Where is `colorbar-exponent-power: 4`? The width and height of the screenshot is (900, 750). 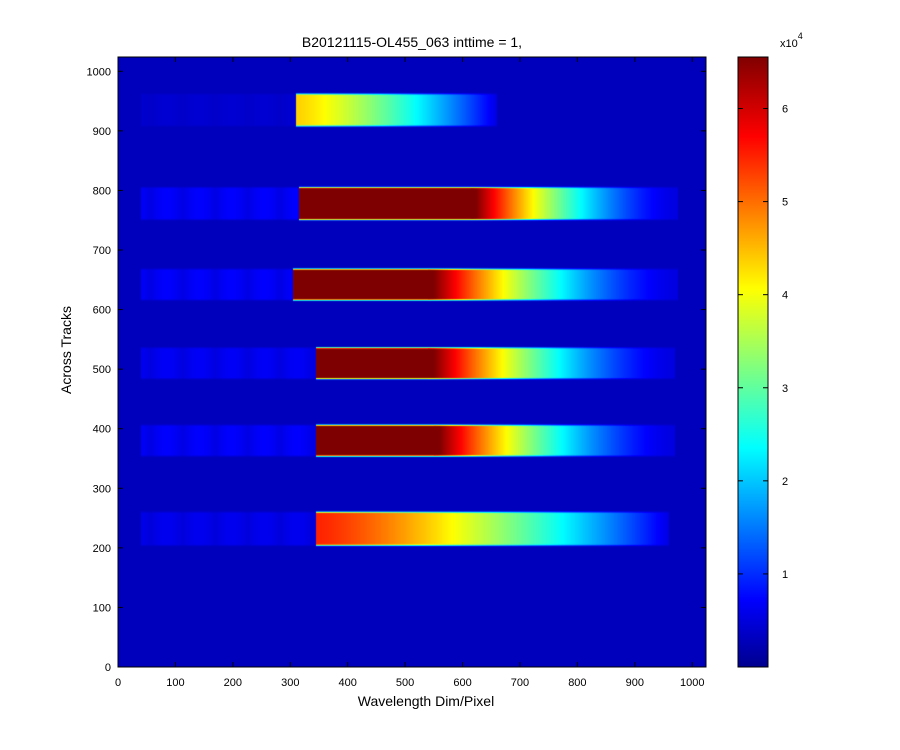
colorbar-exponent-power: 4 is located at coordinates (800, 36).